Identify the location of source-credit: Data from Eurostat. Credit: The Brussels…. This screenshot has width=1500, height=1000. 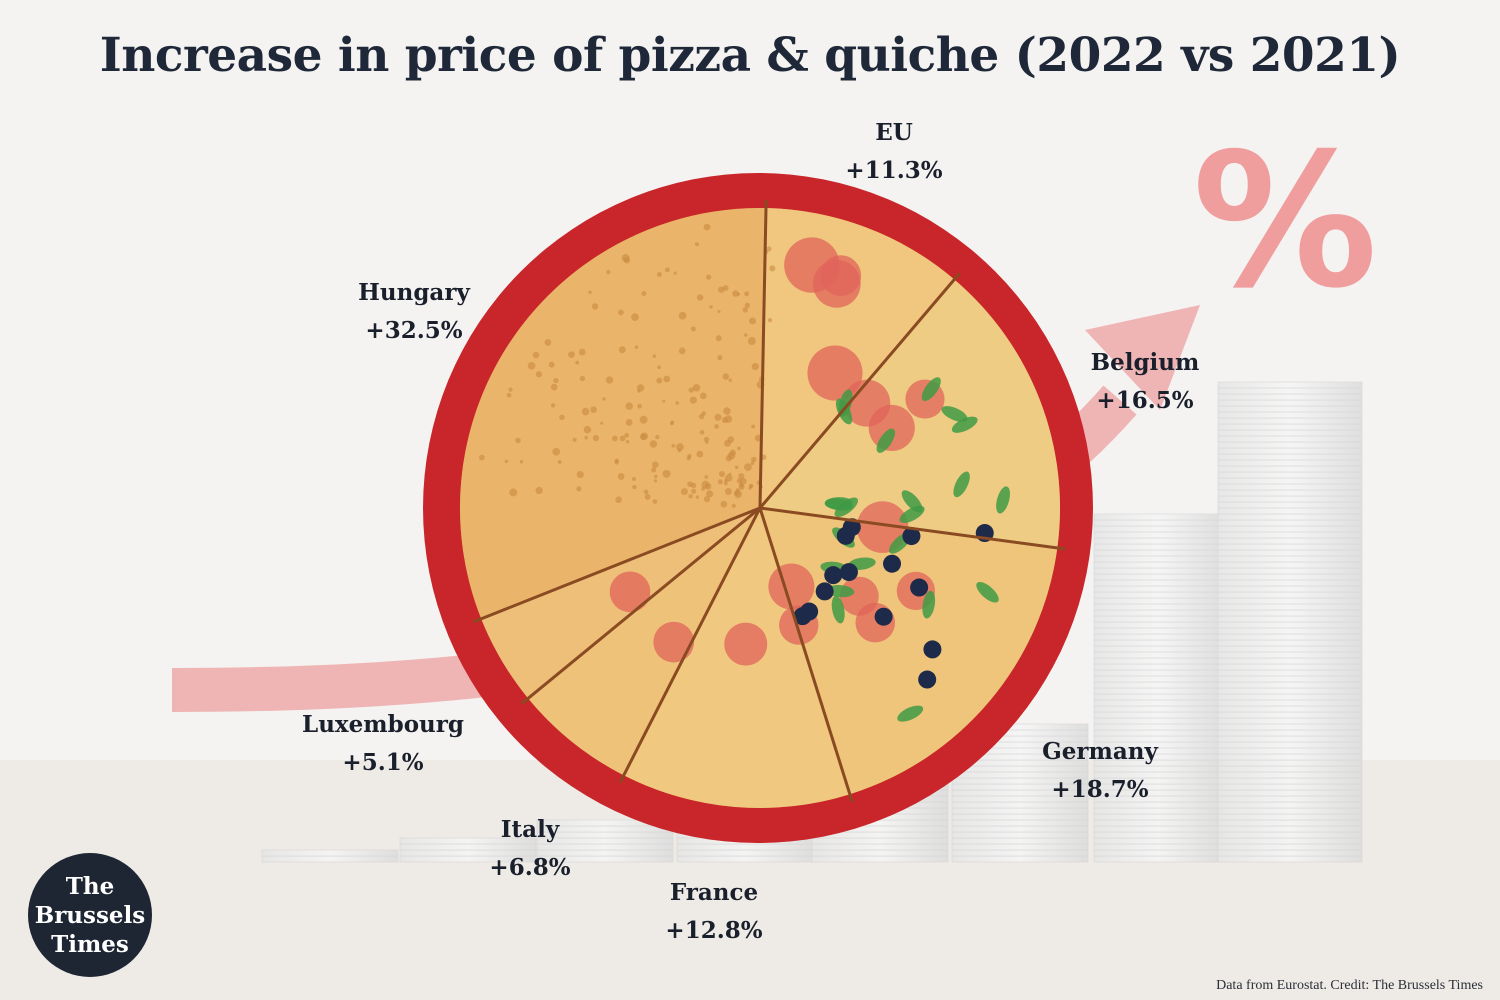
(1349, 985).